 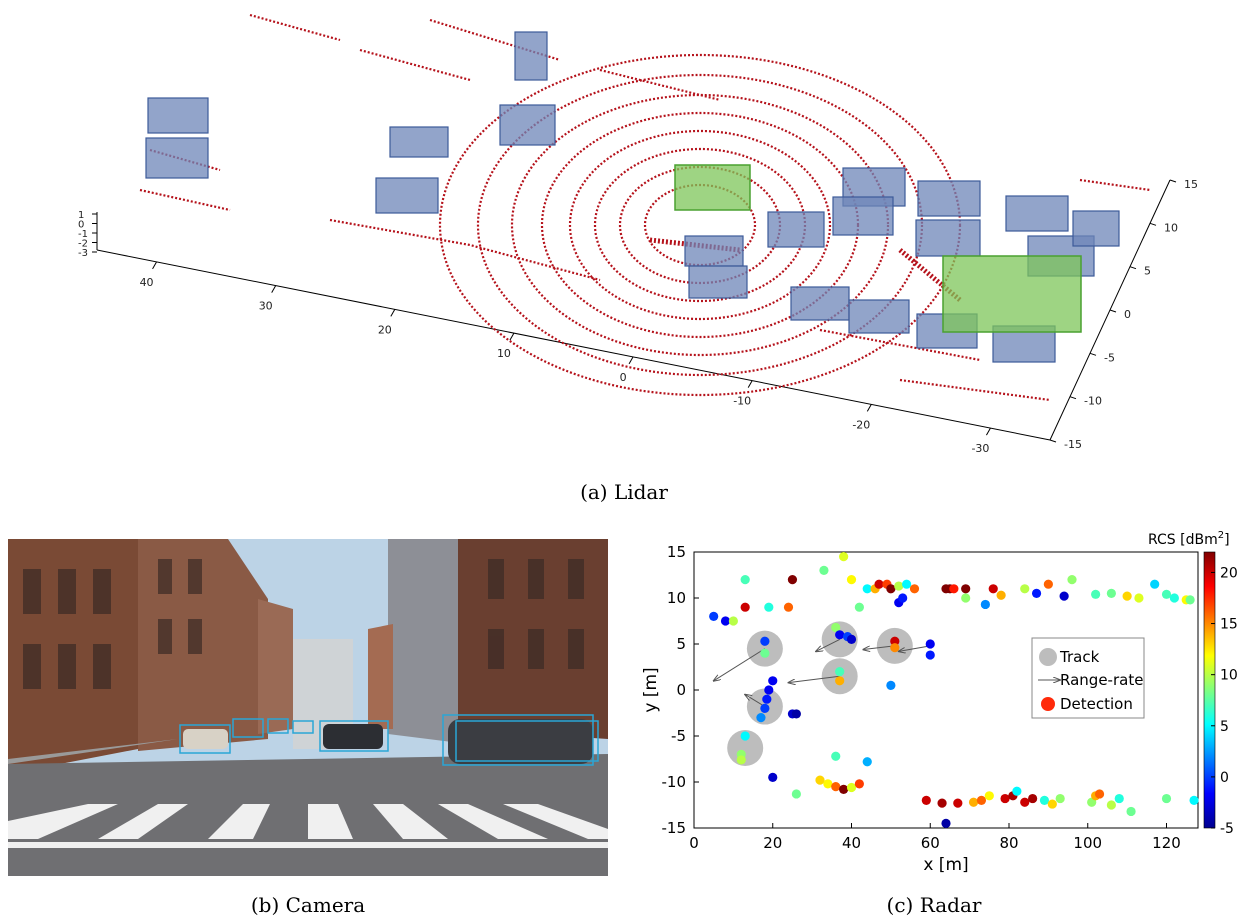 I want to click on lidar-x-tick-label: 0, so click(x=623, y=377).